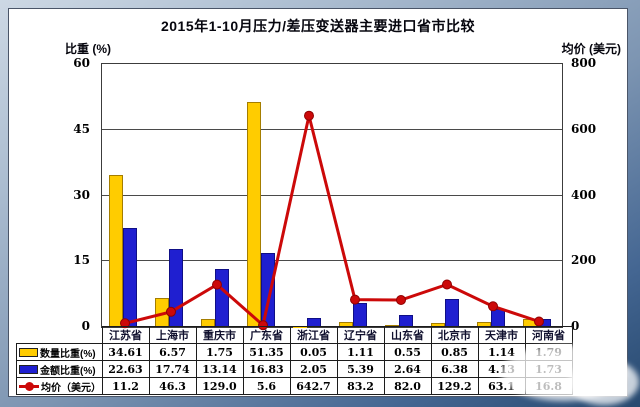  What do you see at coordinates (313, 335) in the screenshot?
I see `category-header-cell: 浙江省` at bounding box center [313, 335].